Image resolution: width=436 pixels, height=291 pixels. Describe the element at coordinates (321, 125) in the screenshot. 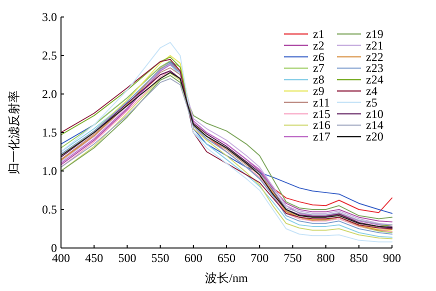

I see `legend-label: z16` at that location.